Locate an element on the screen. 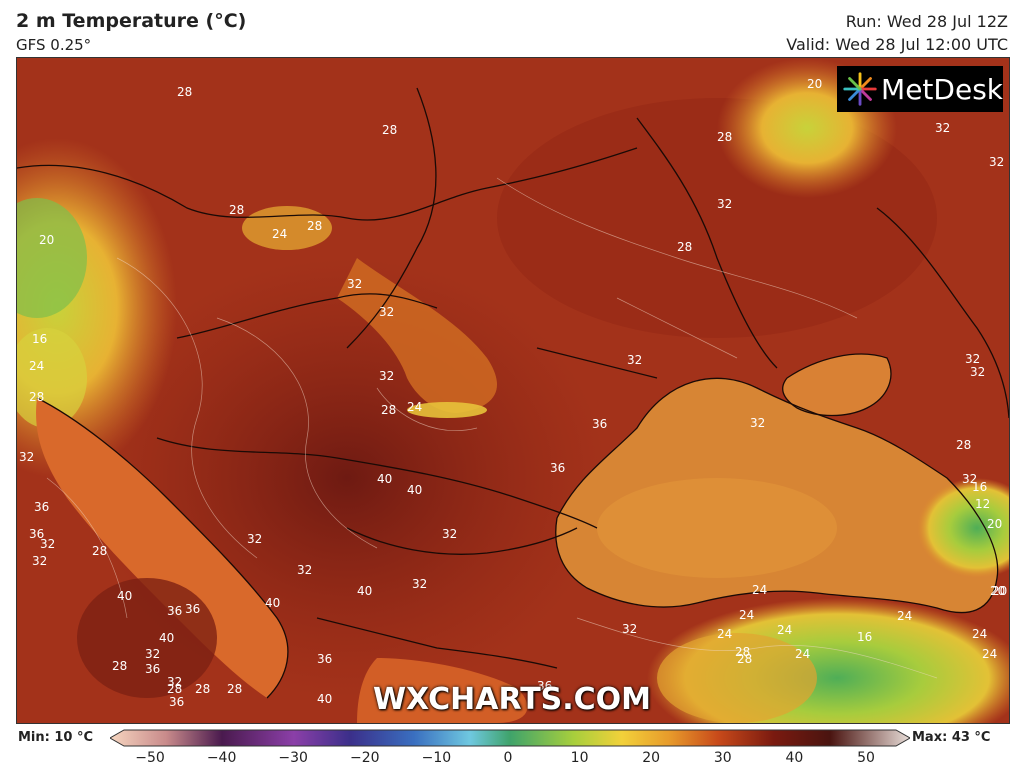  colorbar-tick-label: 0 is located at coordinates (508, 758).